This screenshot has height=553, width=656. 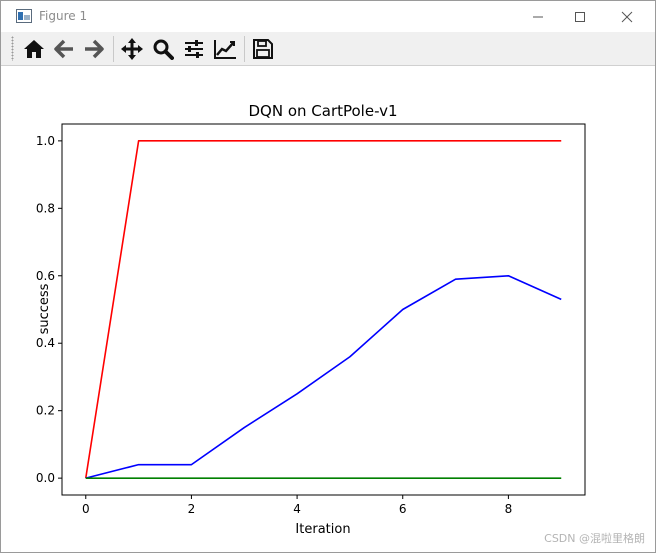 I want to click on save-icon, so click(x=263, y=49).